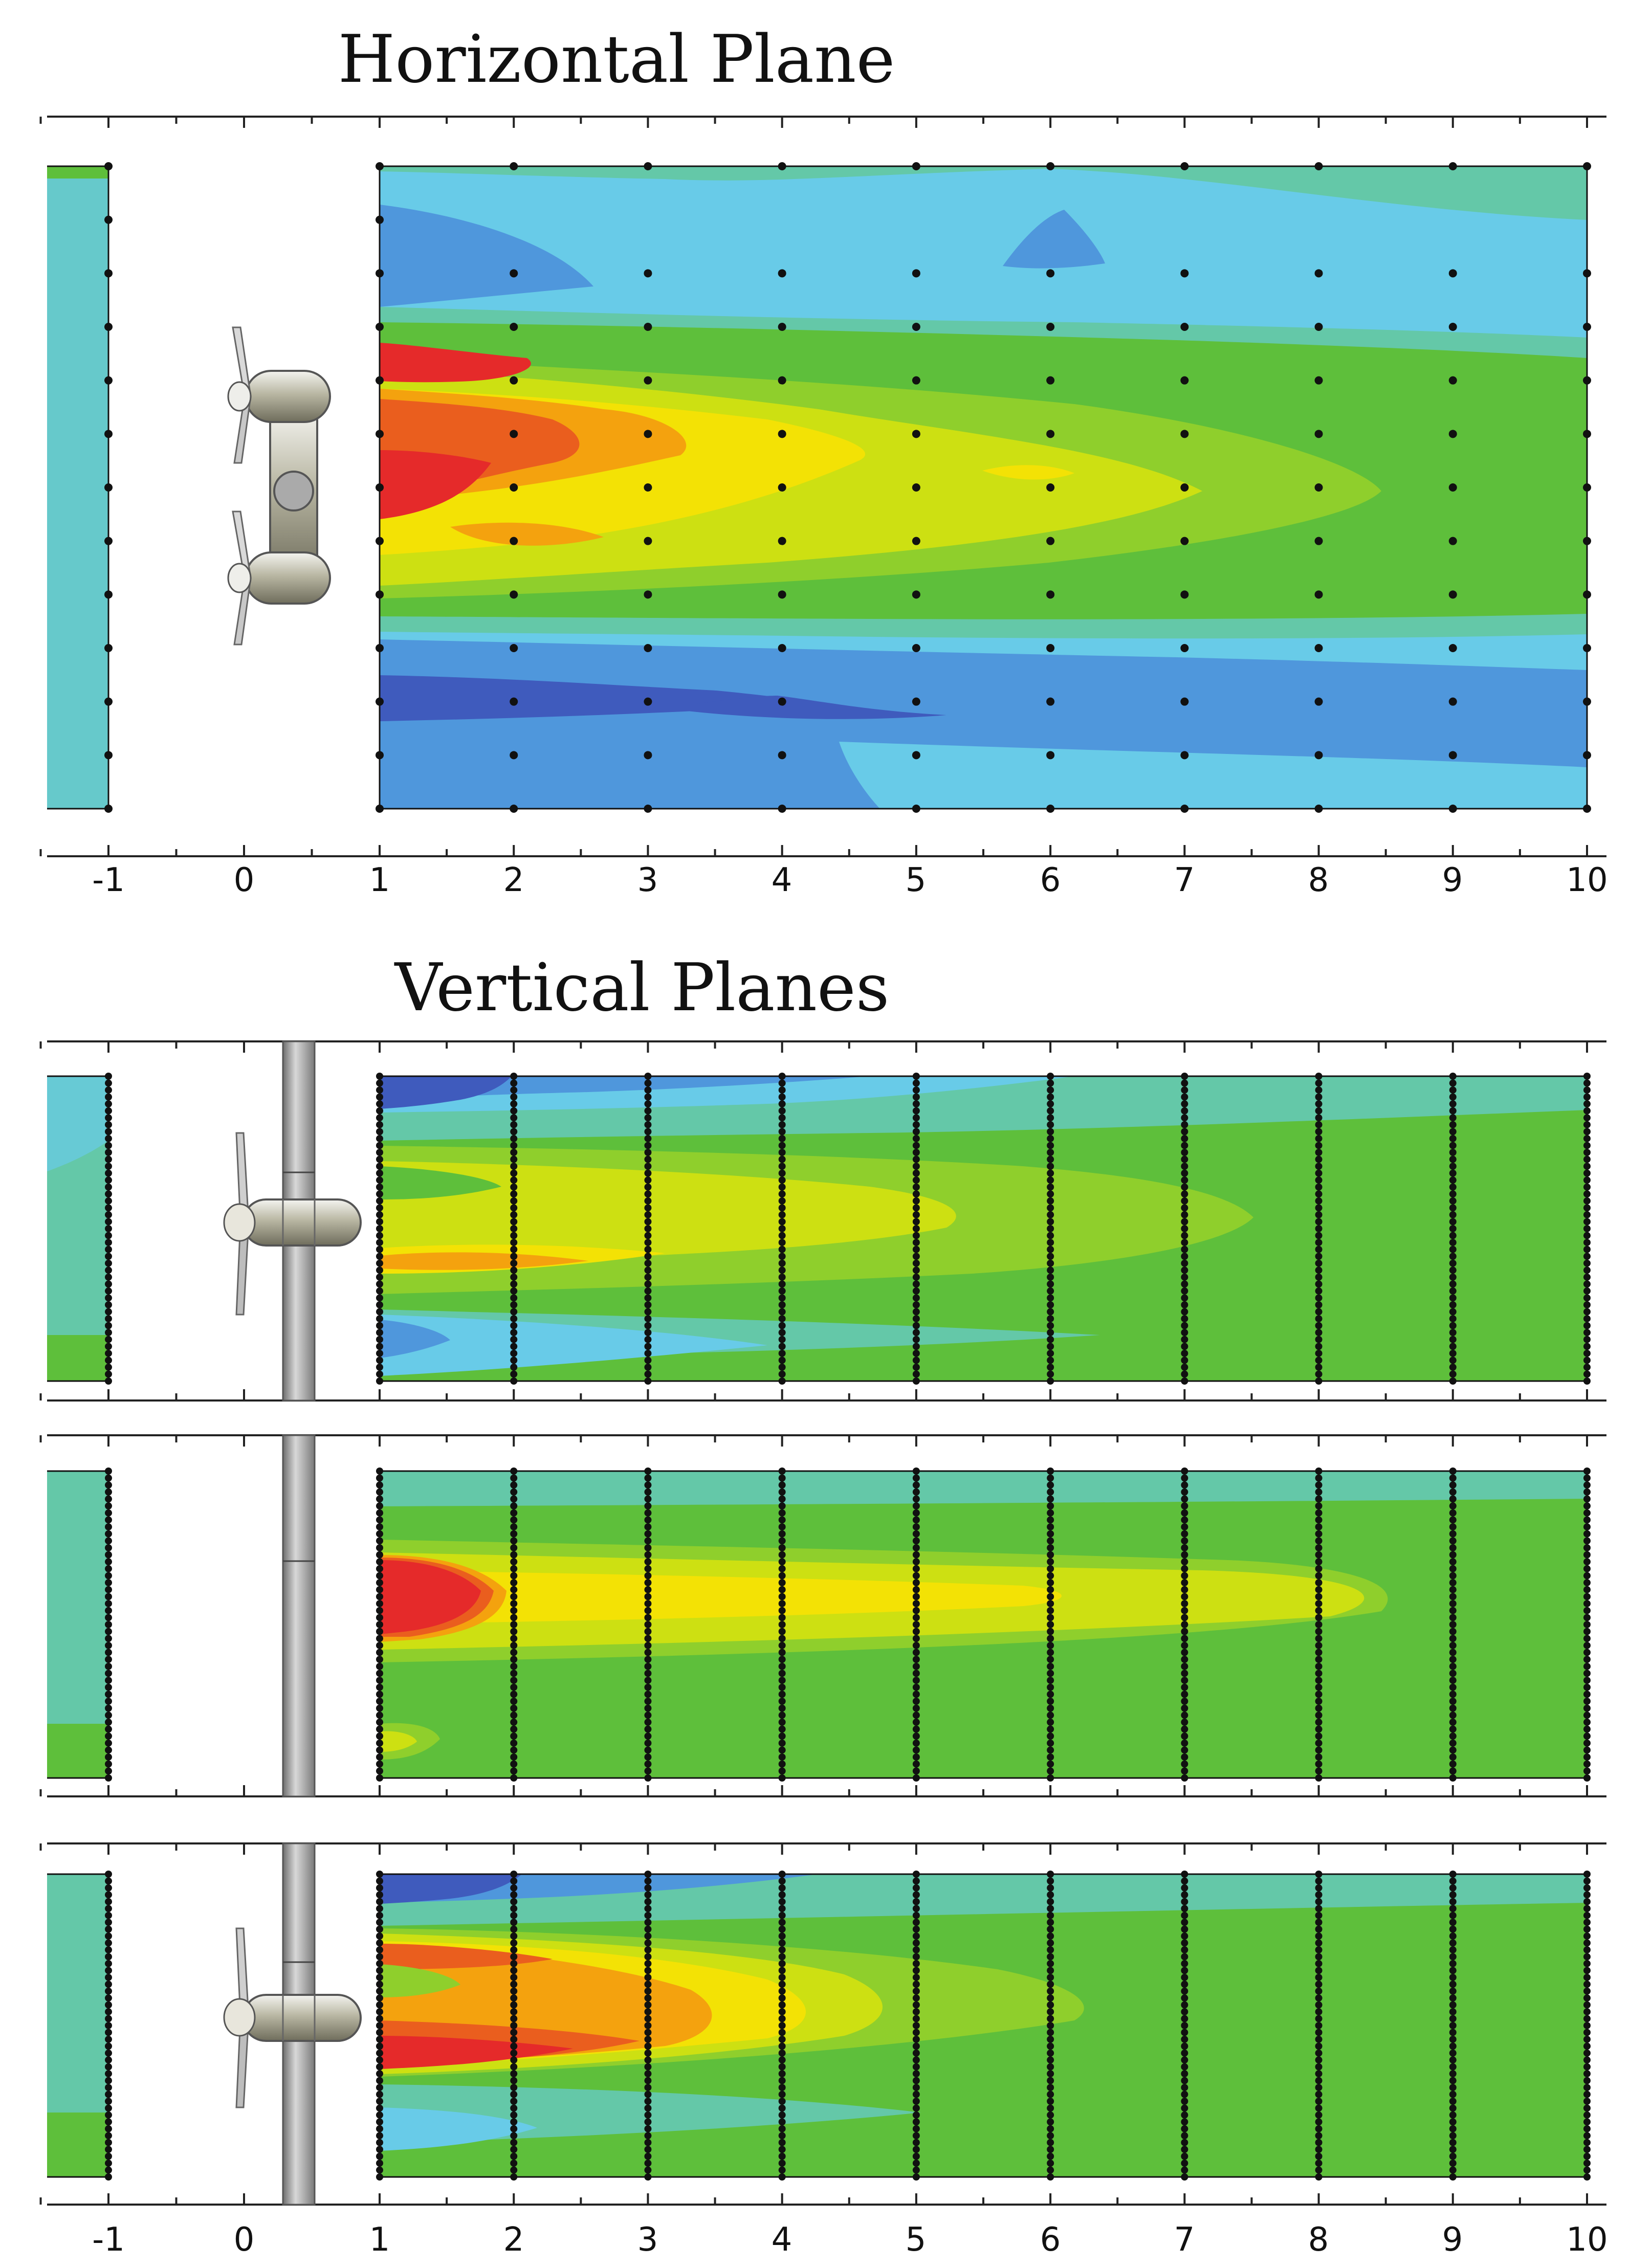 This screenshot has height=2268, width=1652. What do you see at coordinates (379, 2240) in the screenshot?
I see `bottom-tick-label-1: 1` at bounding box center [379, 2240].